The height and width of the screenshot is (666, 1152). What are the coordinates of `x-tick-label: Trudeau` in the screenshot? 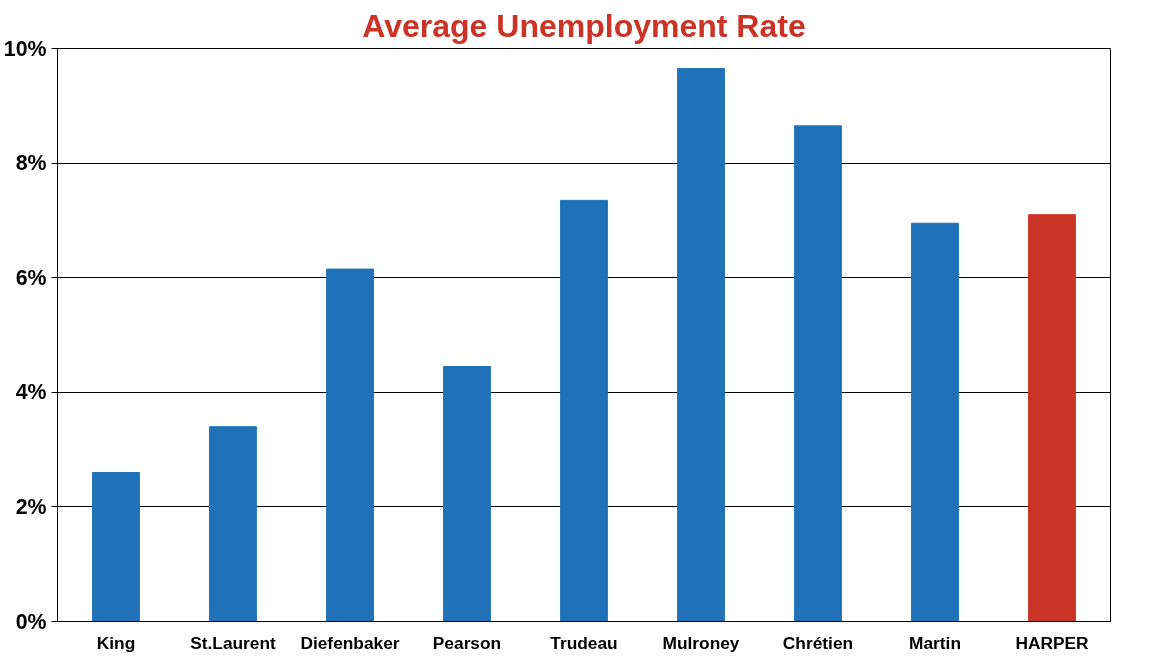 It's located at (584, 642).